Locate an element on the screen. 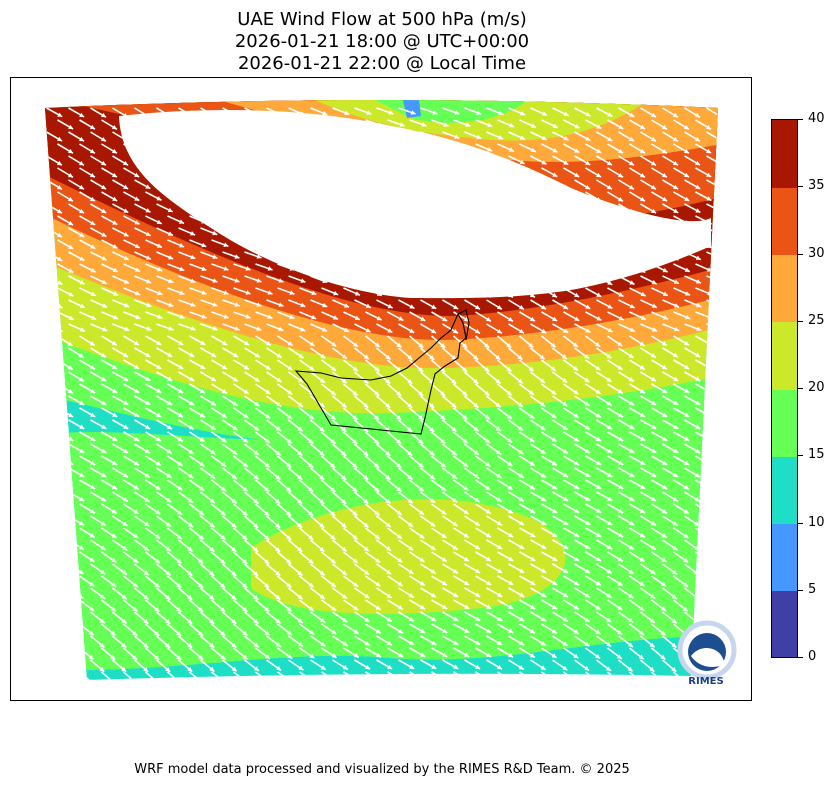 This screenshot has height=788, width=835. colorbar-tick is located at coordinates (800, 254).